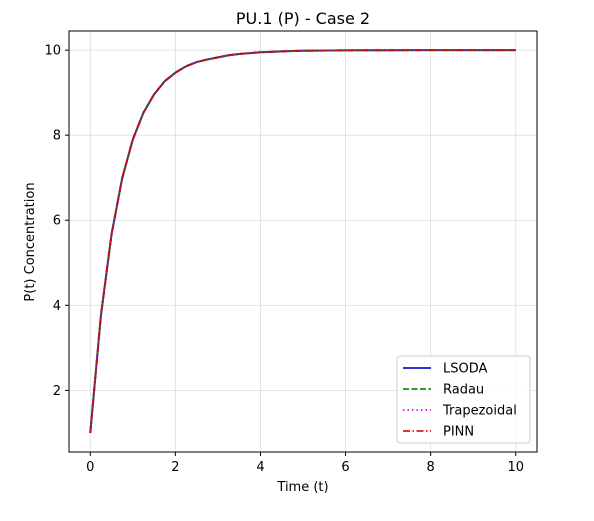  What do you see at coordinates (515, 467) in the screenshot?
I see `x-tick-label: 10` at bounding box center [515, 467].